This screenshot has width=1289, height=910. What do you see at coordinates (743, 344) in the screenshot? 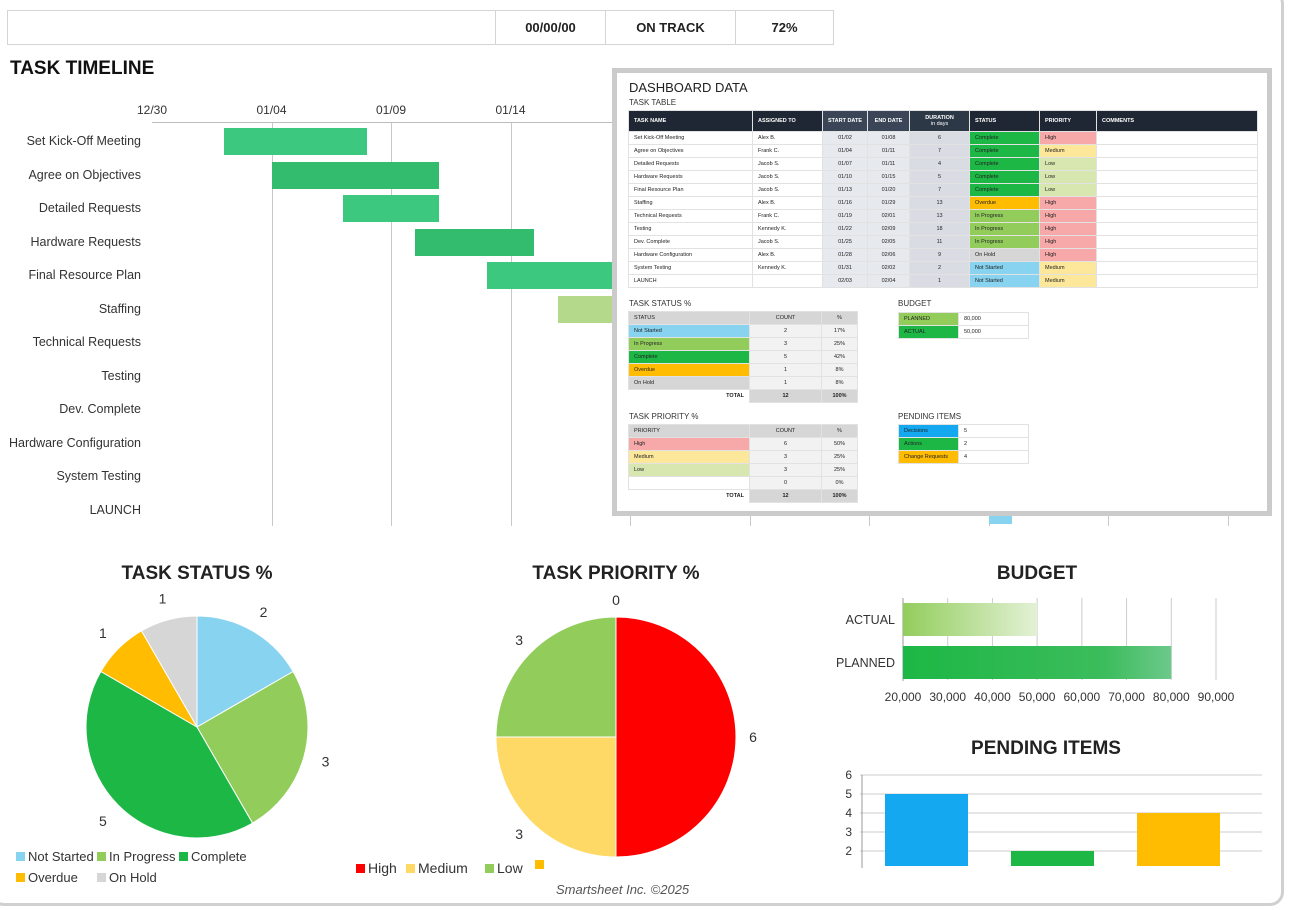
I see `table-row: In Progress 3 25%` at bounding box center [743, 344].